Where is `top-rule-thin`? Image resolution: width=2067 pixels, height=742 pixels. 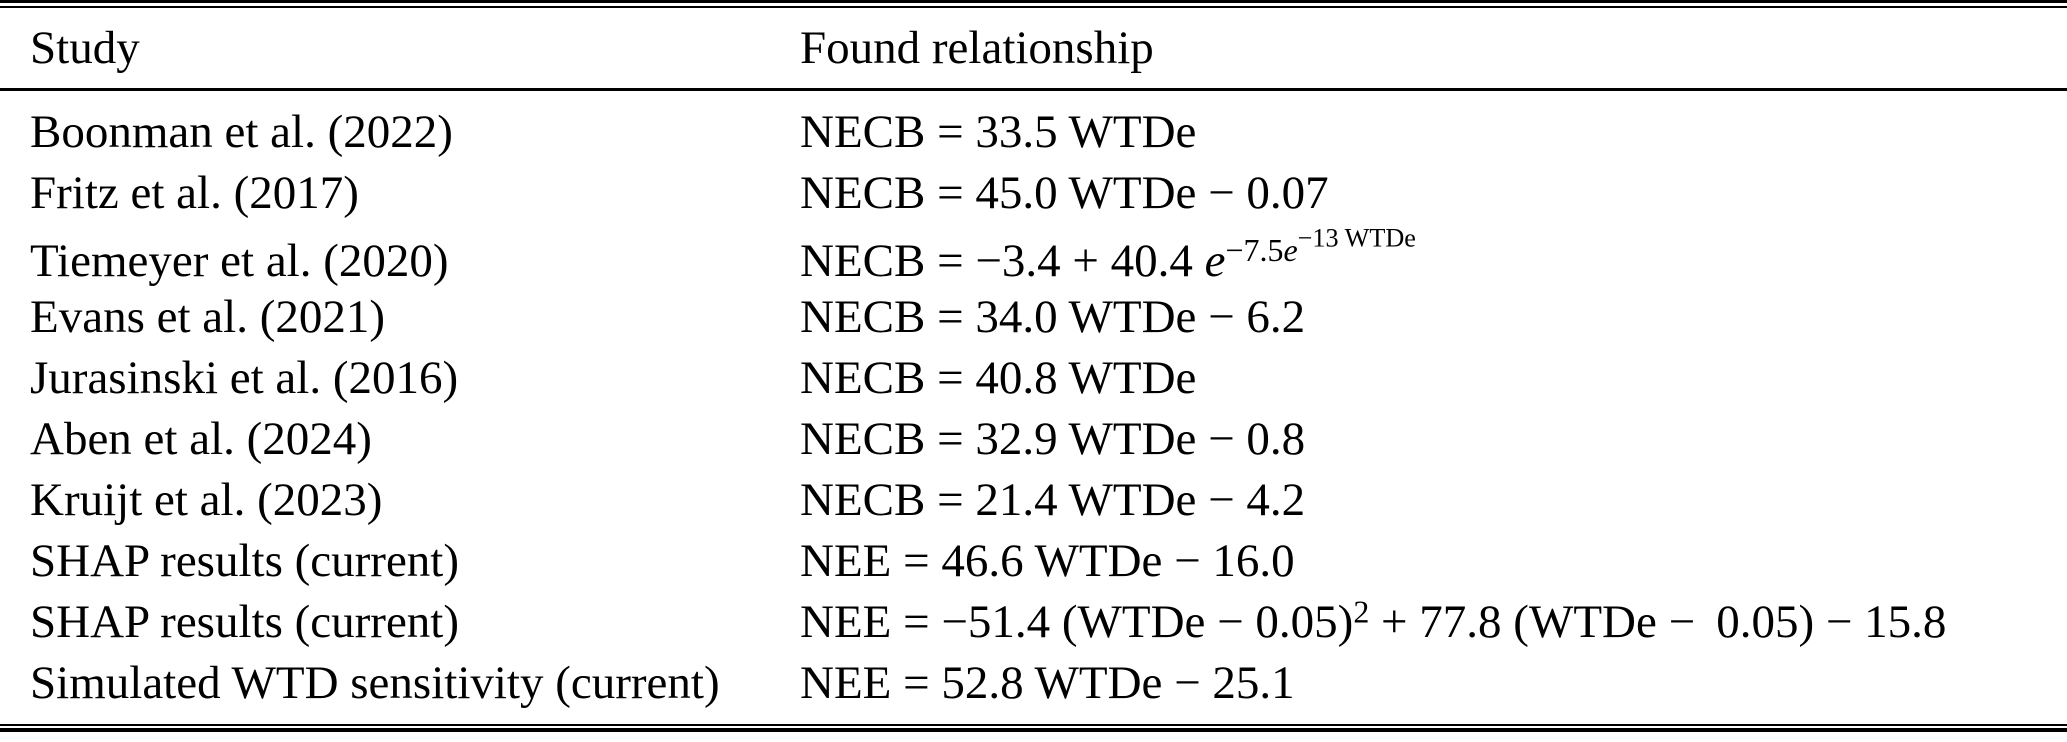 top-rule-thin is located at coordinates (1033, 7).